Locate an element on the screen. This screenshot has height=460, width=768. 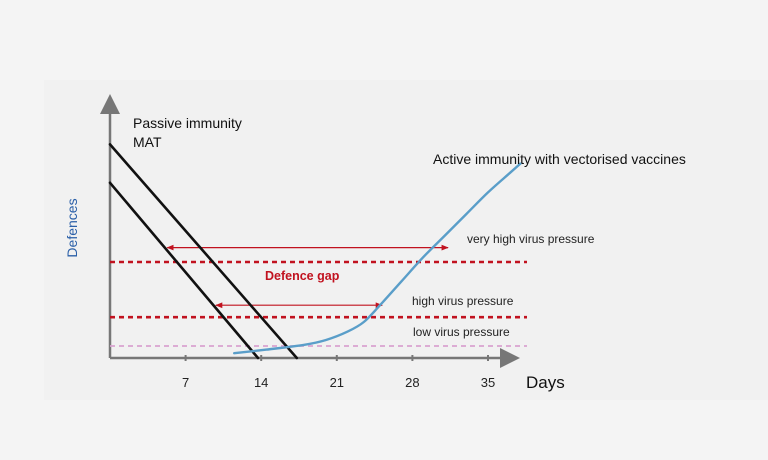
x-tick-label: 35 is located at coordinates (488, 382).